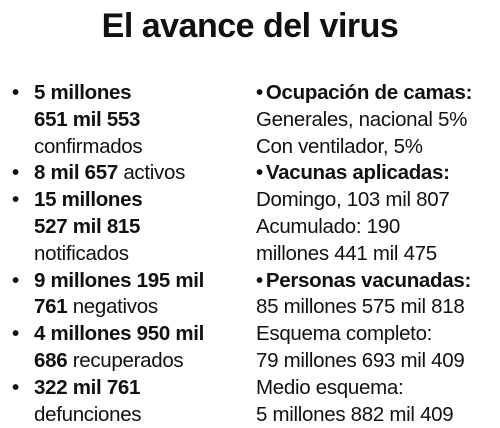 This screenshot has height=428, width=500. I want to click on stat-label: confirmados, so click(88, 146).